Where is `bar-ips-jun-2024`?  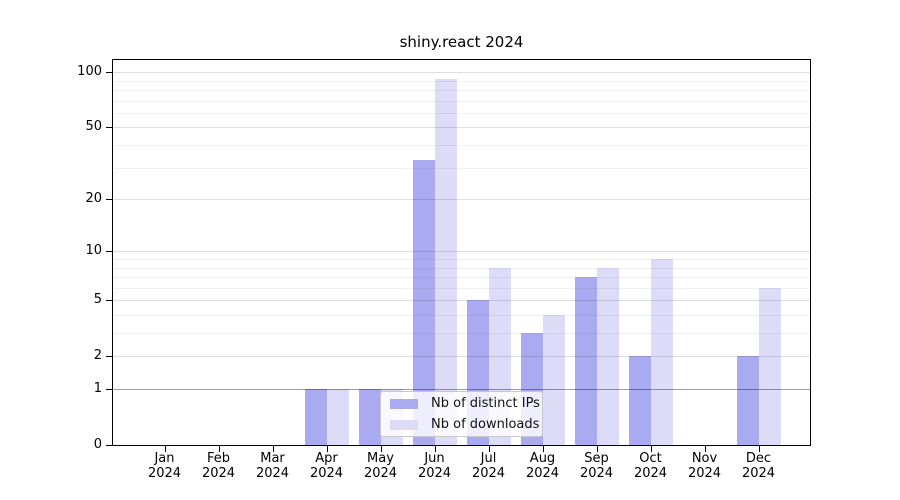 bar-ips-jun-2024 is located at coordinates (423, 302).